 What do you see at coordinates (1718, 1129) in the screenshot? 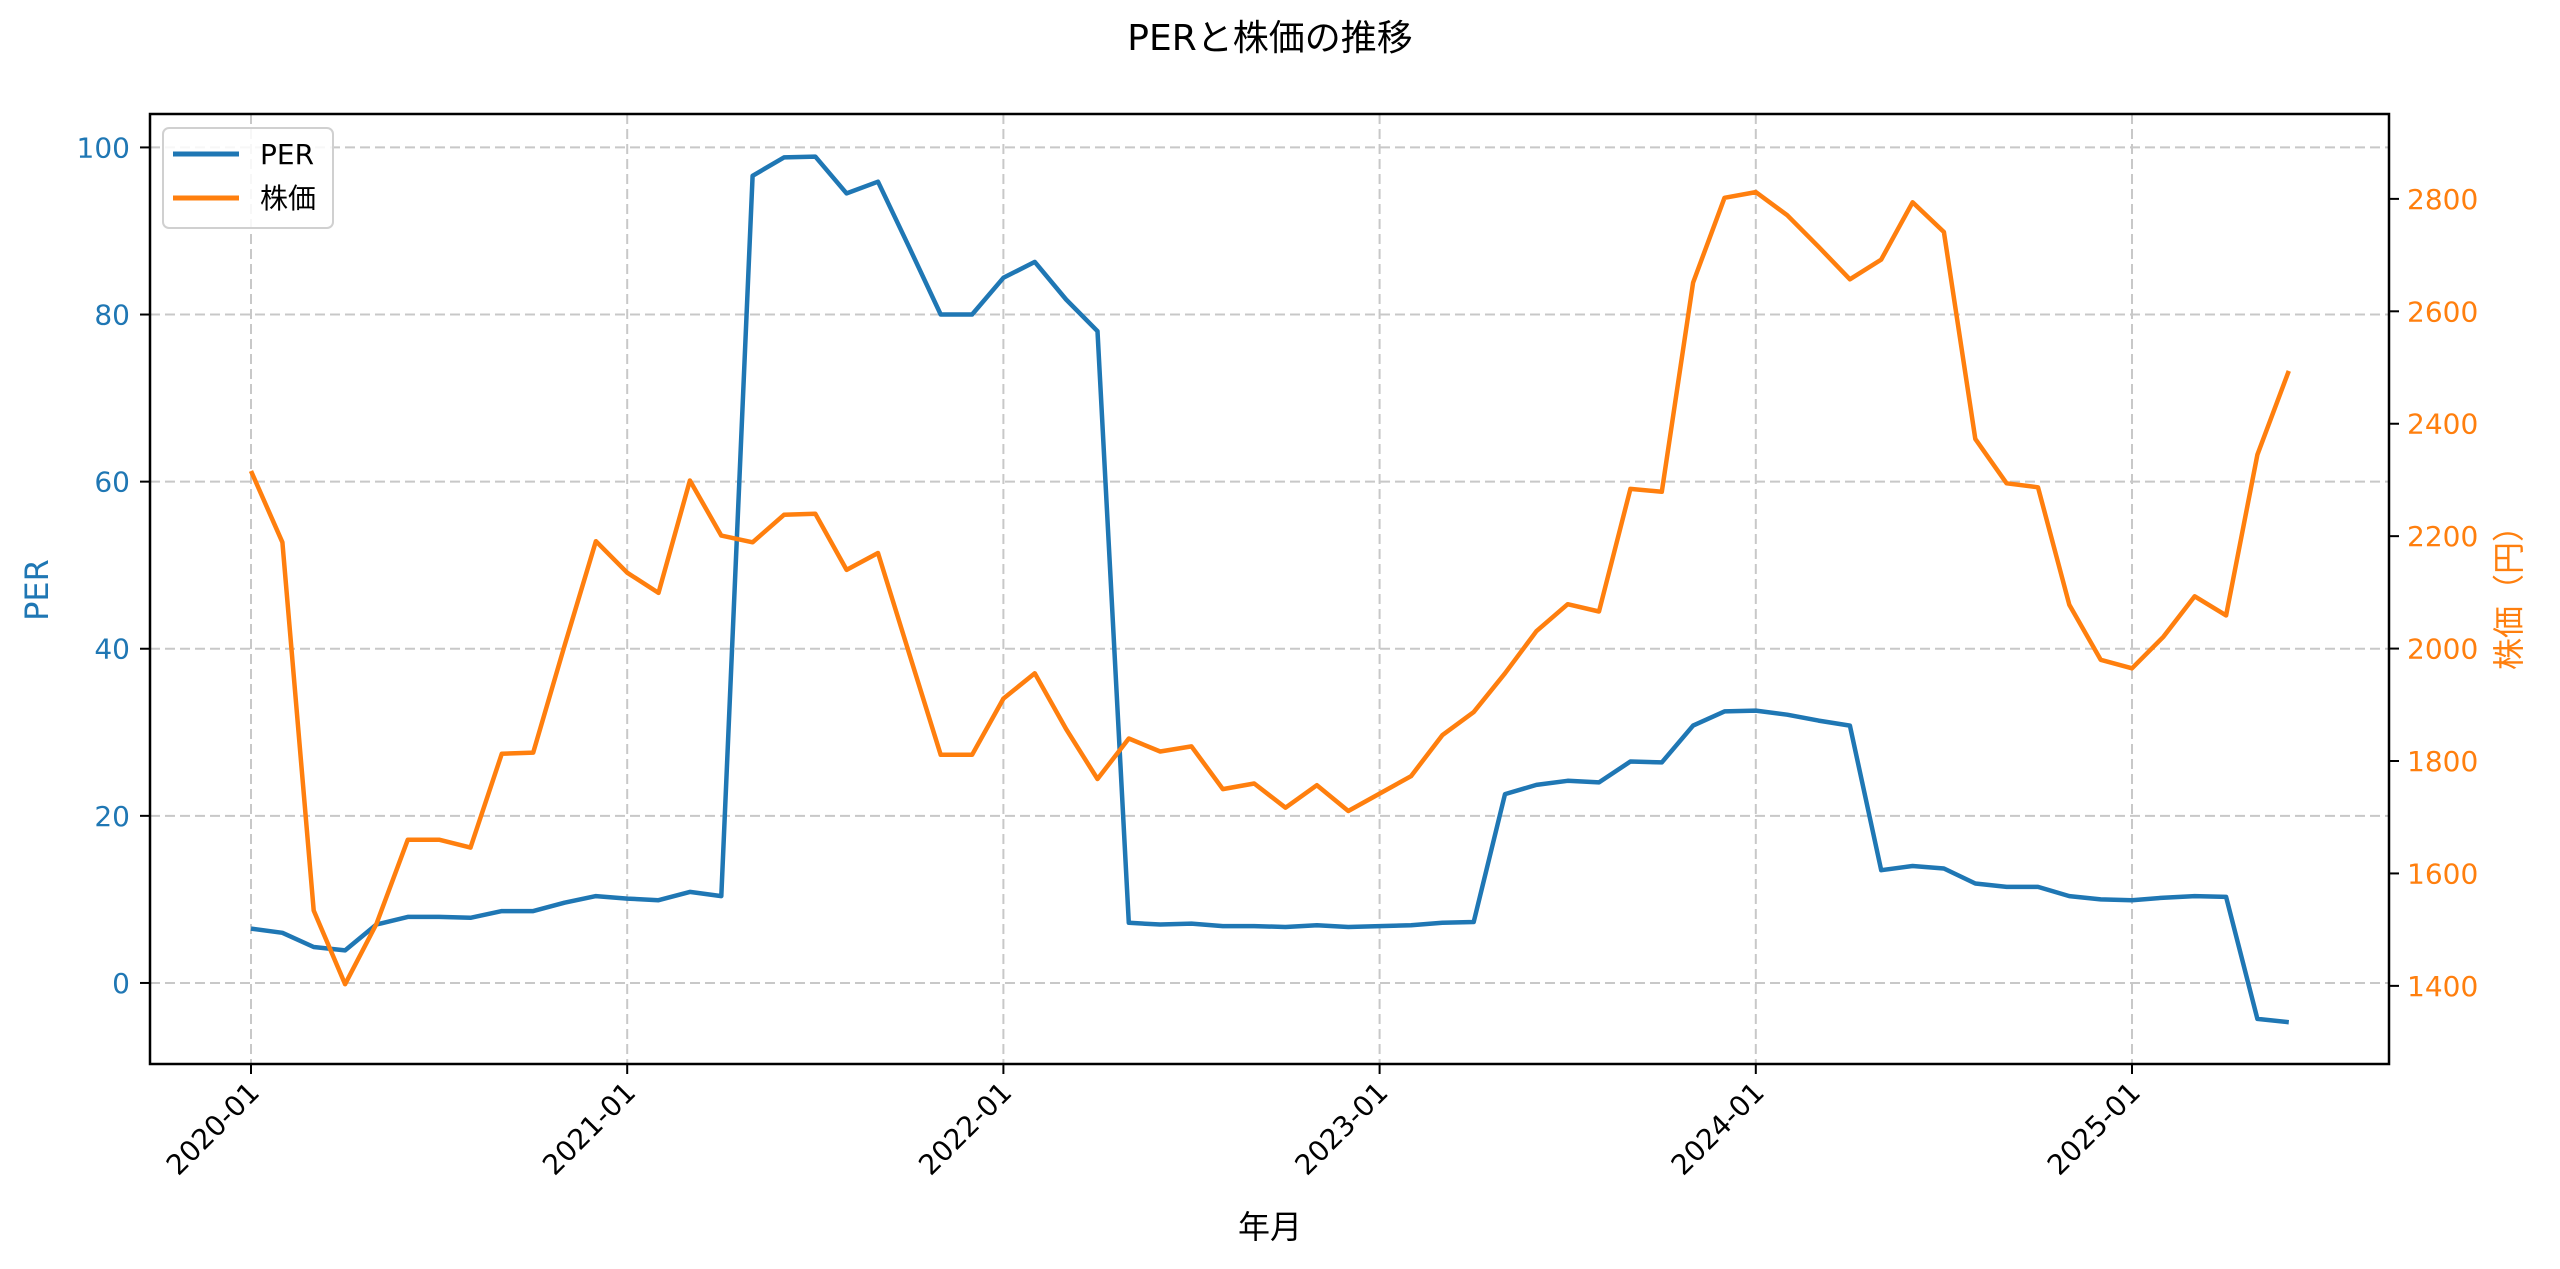
I see `x-tick-label: 2024-01` at bounding box center [1718, 1129].